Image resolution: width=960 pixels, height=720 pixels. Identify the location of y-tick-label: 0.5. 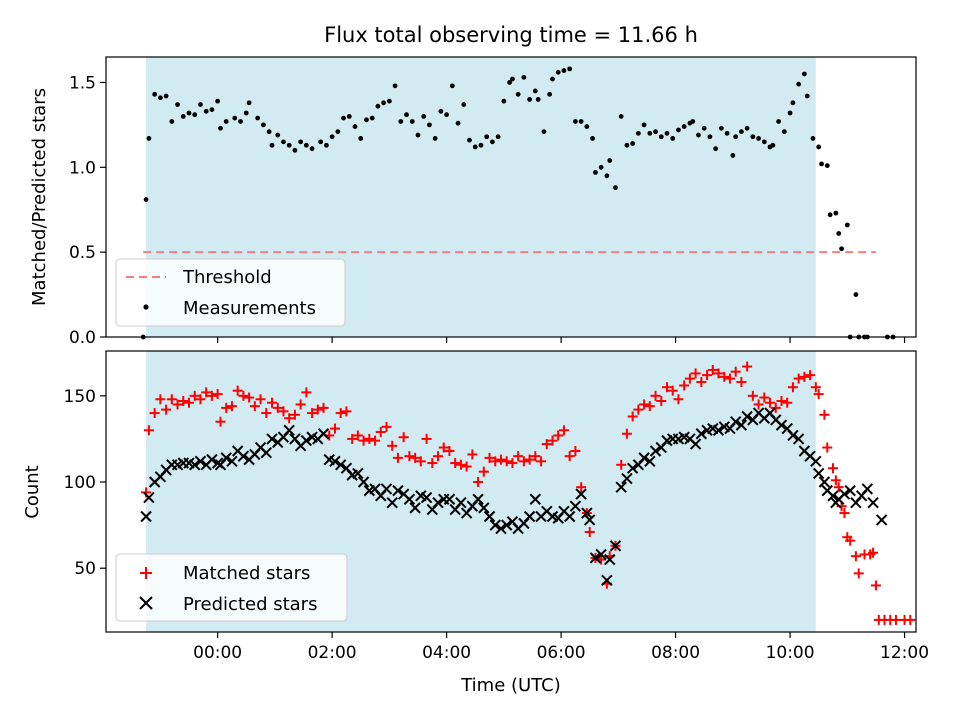
(82, 253).